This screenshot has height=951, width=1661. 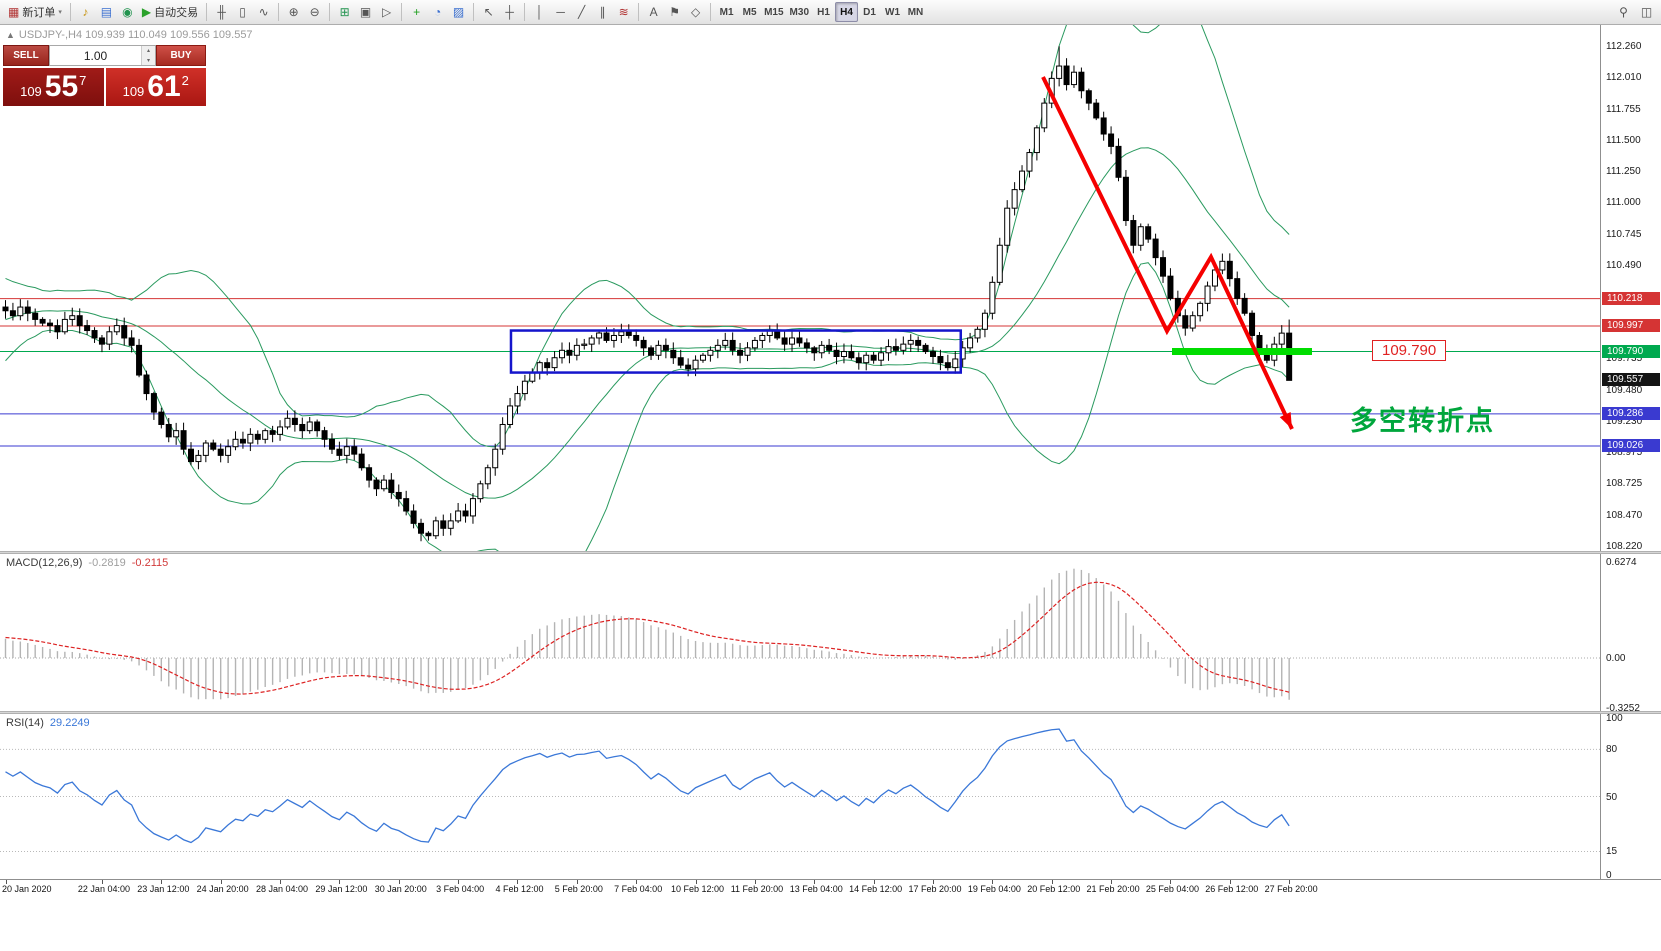 I want to click on timeframe-h1-button: H1, so click(x=823, y=12).